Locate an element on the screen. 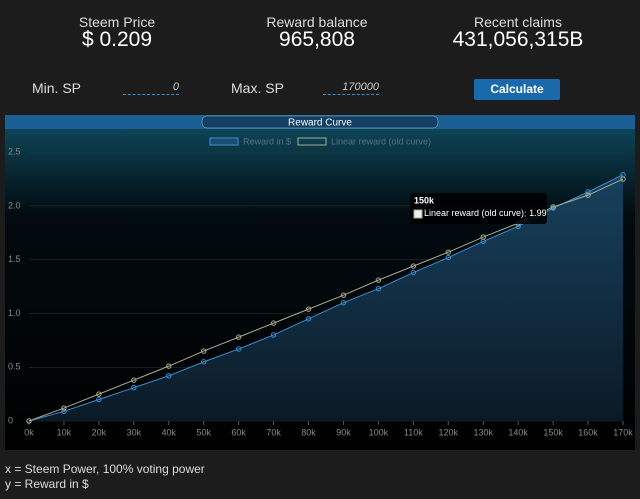 Image resolution: width=640 pixels, height=499 pixels. y-tick-label: 1.0 is located at coordinates (14, 313).